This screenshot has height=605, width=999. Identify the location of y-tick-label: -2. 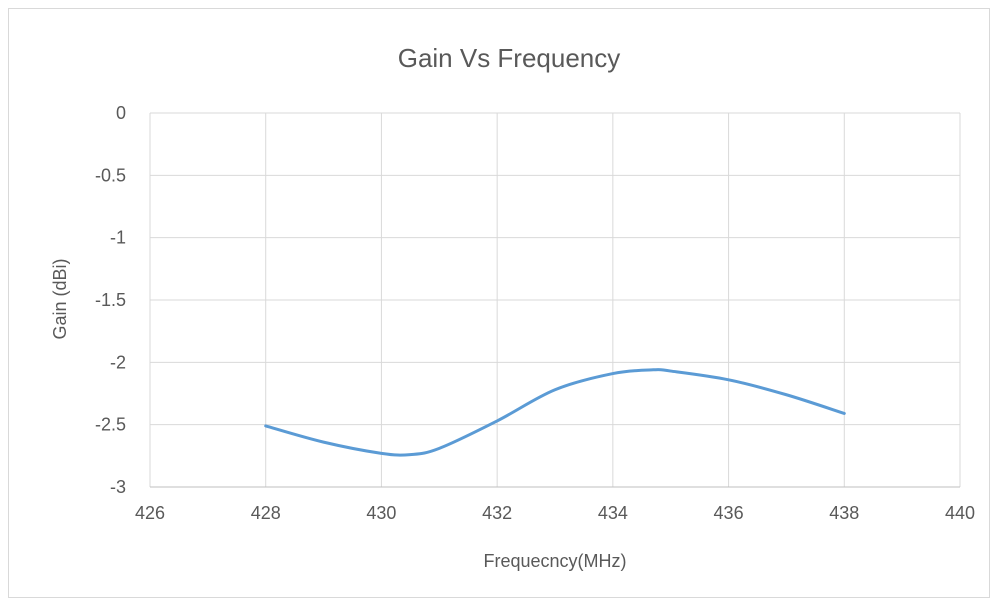
(118, 362).